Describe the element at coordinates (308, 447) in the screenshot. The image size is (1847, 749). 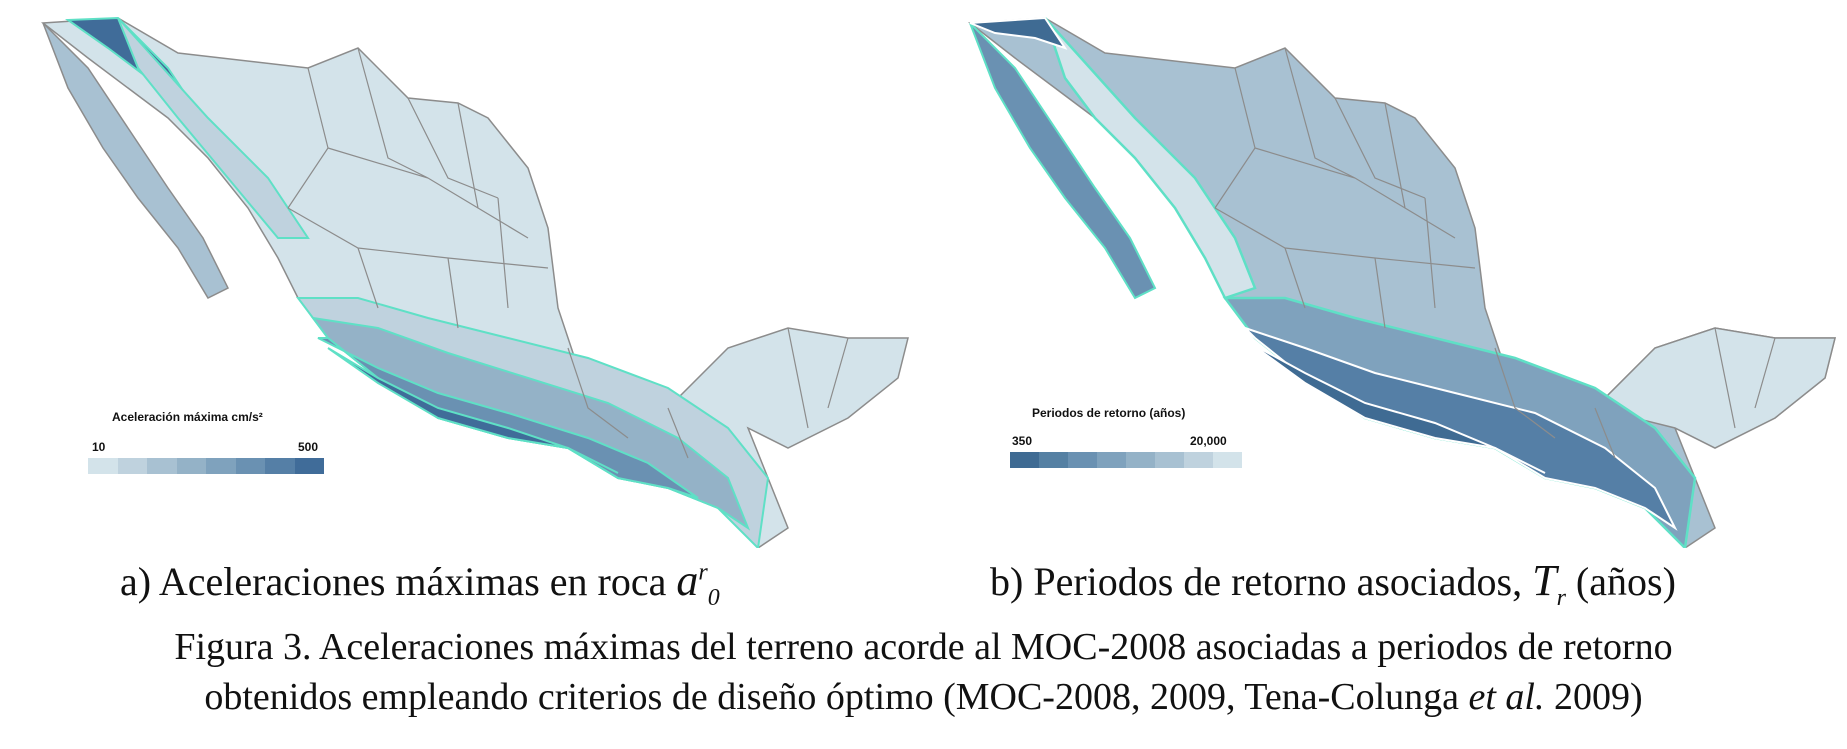
I see `legend-max-label: 500` at that location.